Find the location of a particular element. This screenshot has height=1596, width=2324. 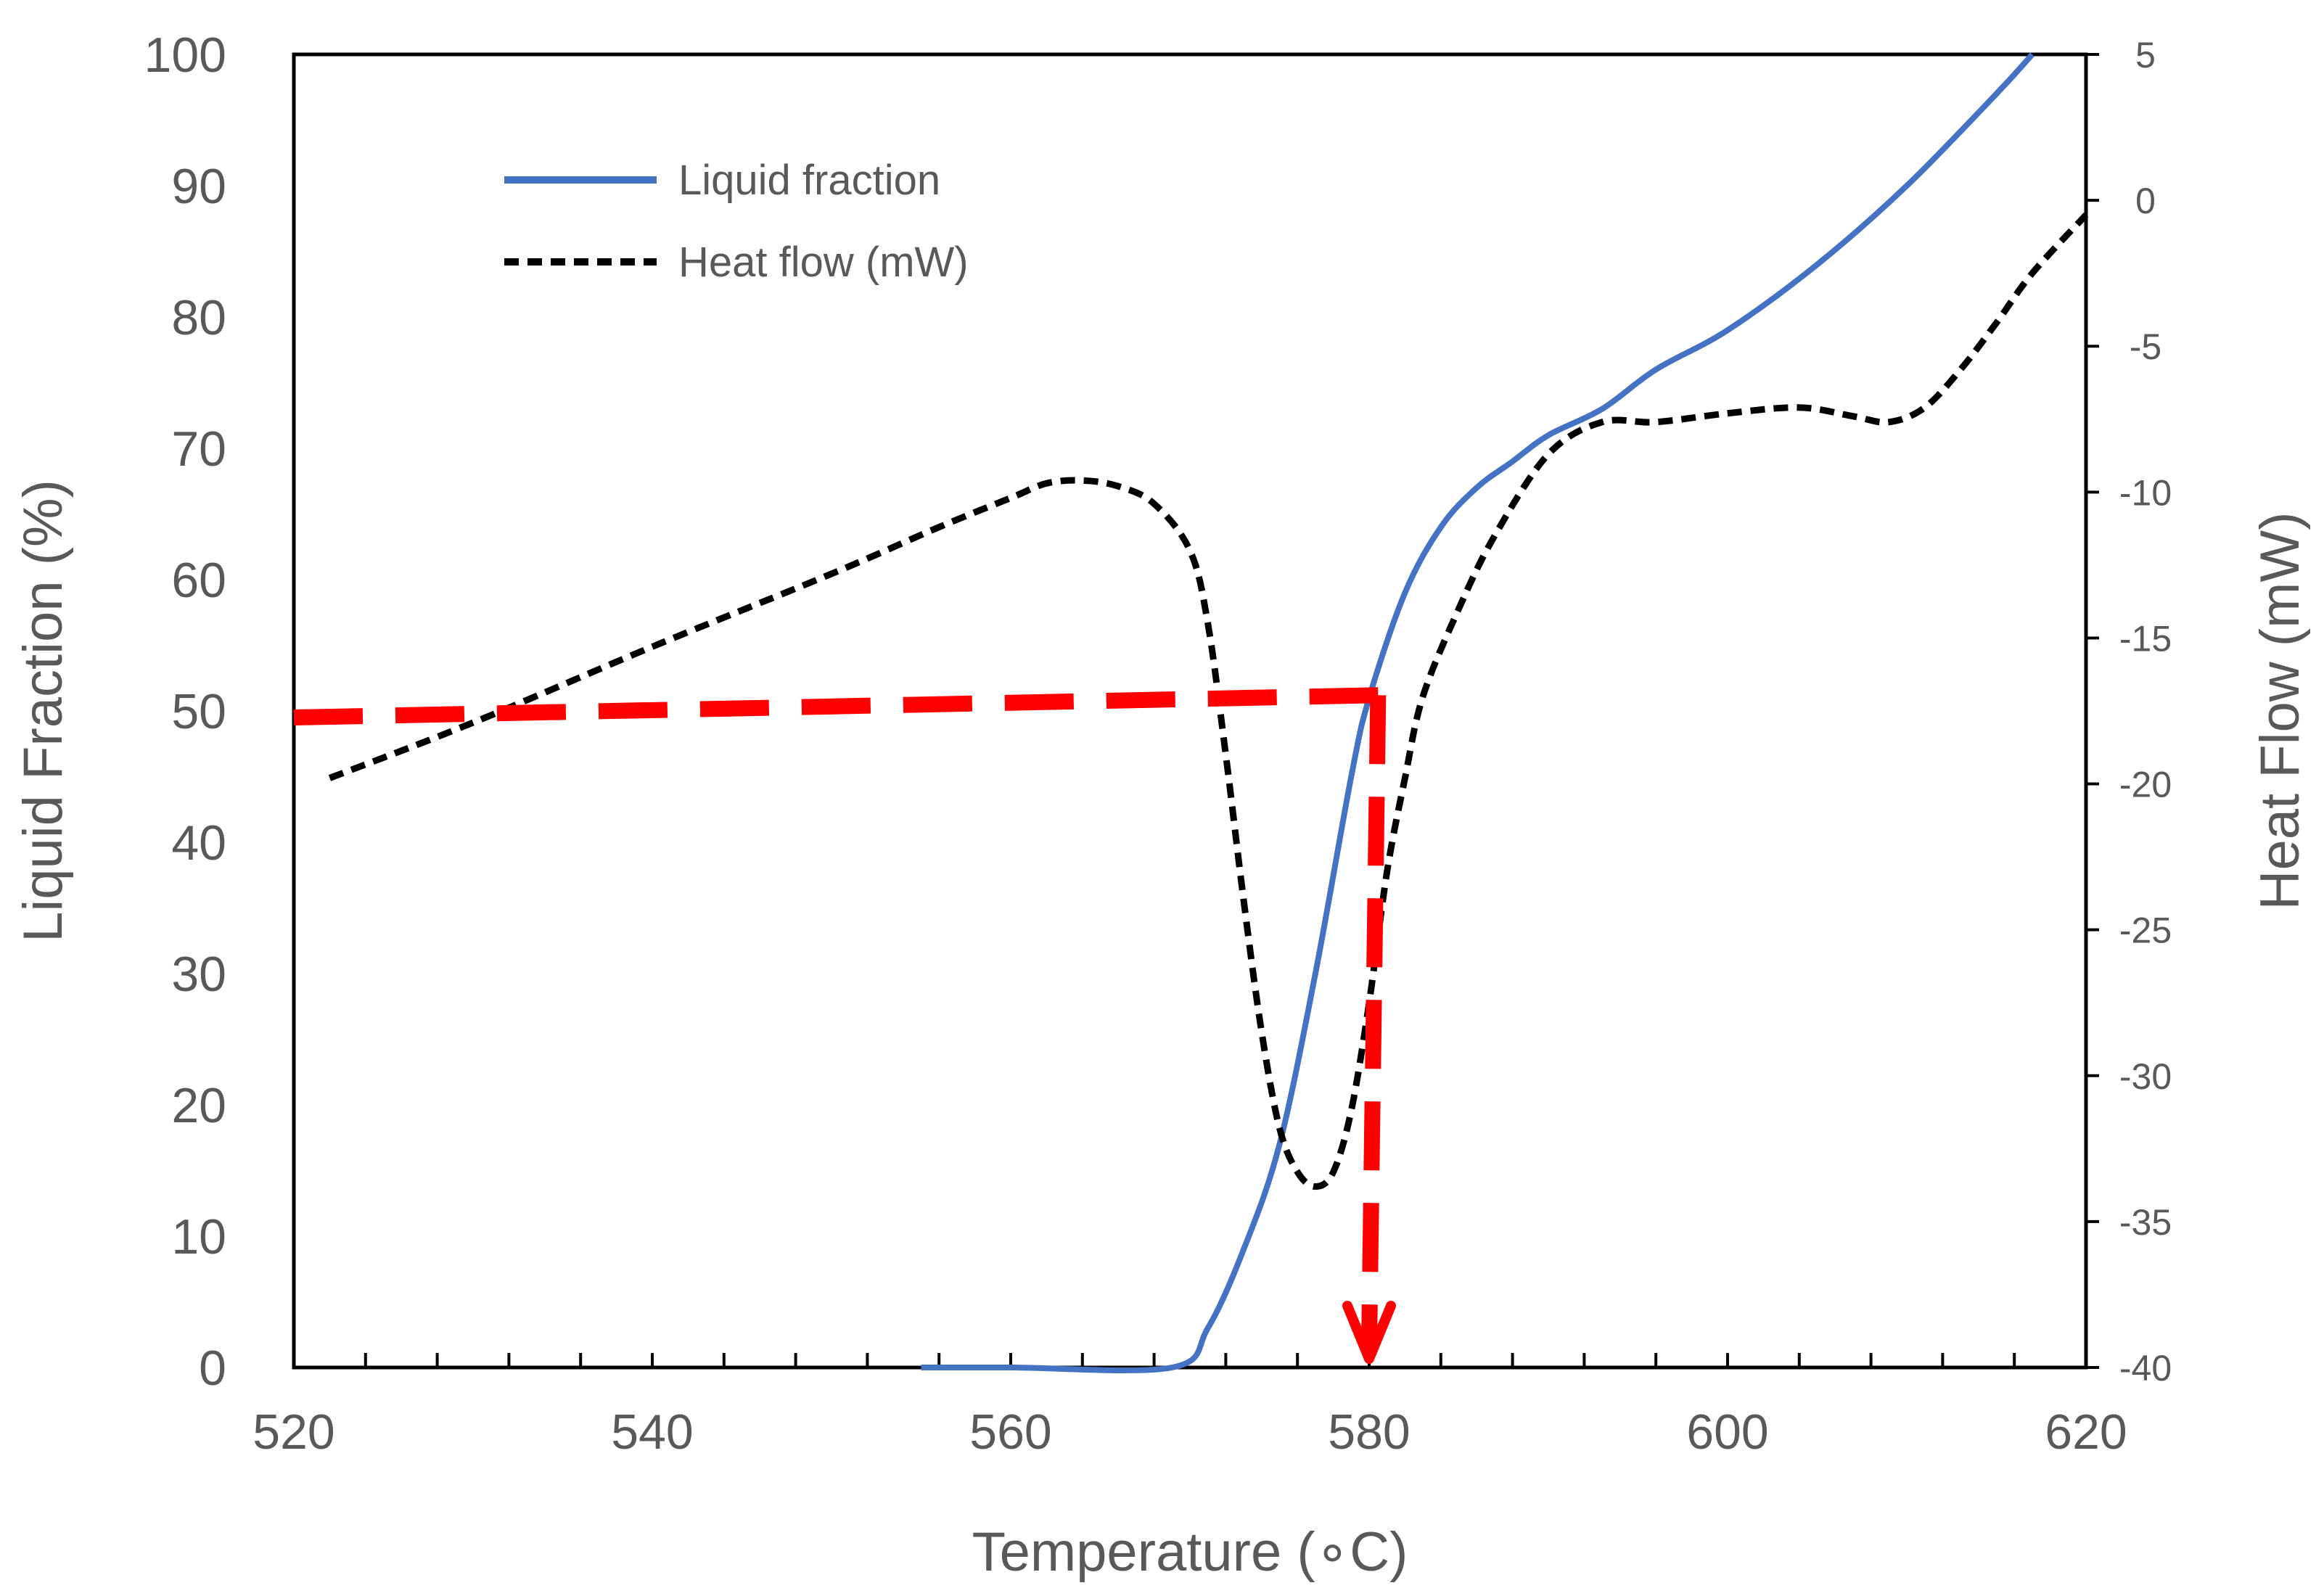

marker-arrowhead is located at coordinates (1369, 1332).